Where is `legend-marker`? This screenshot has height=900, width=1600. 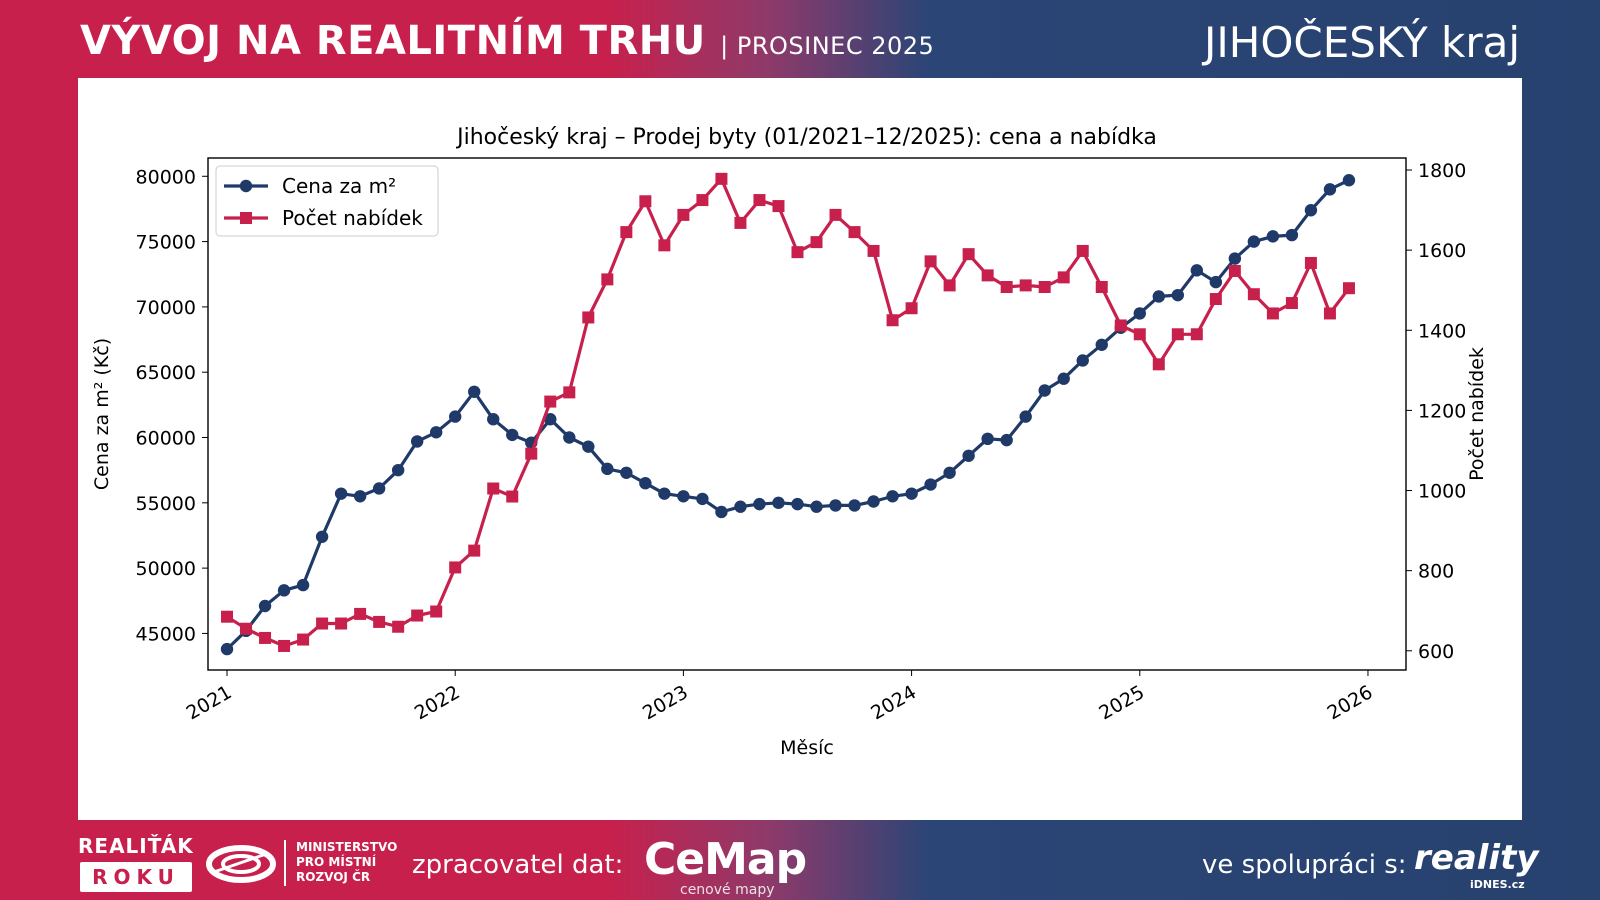 legend-marker is located at coordinates (246, 186).